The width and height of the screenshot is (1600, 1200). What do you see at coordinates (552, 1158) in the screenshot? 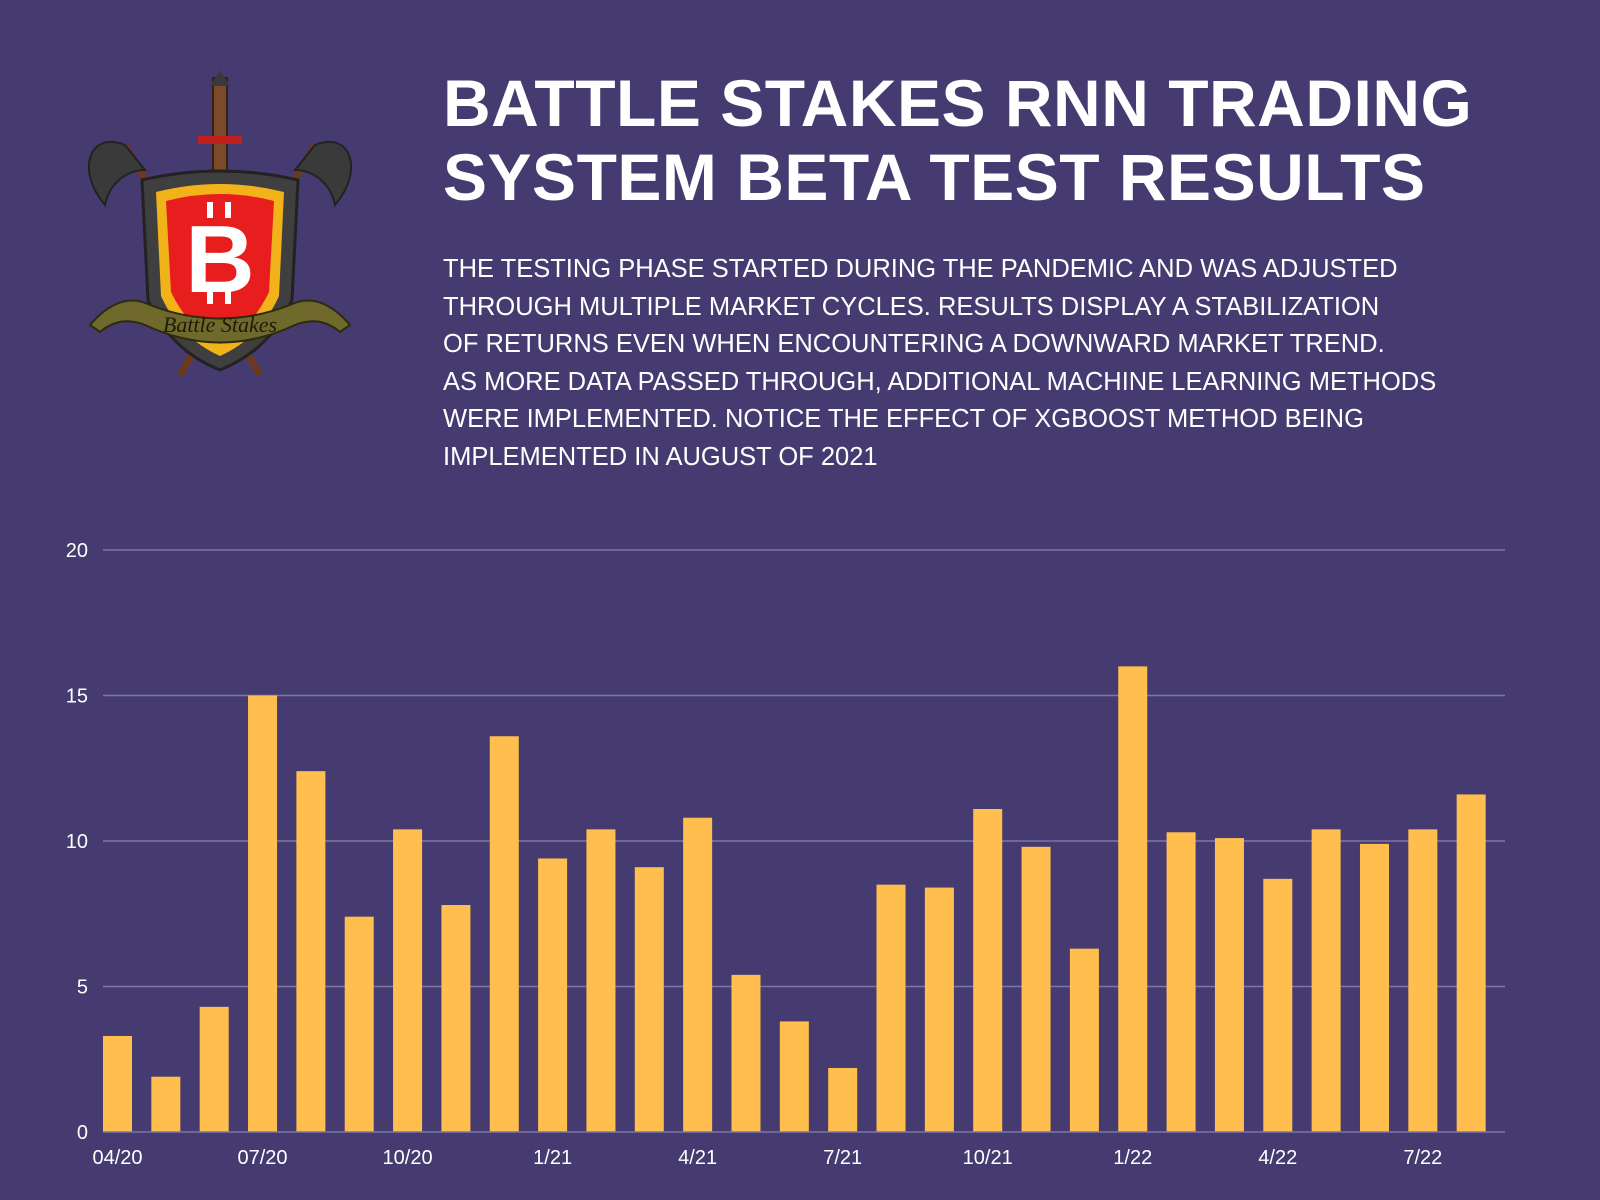
I see `x-tick-label: 1/21` at bounding box center [552, 1158].